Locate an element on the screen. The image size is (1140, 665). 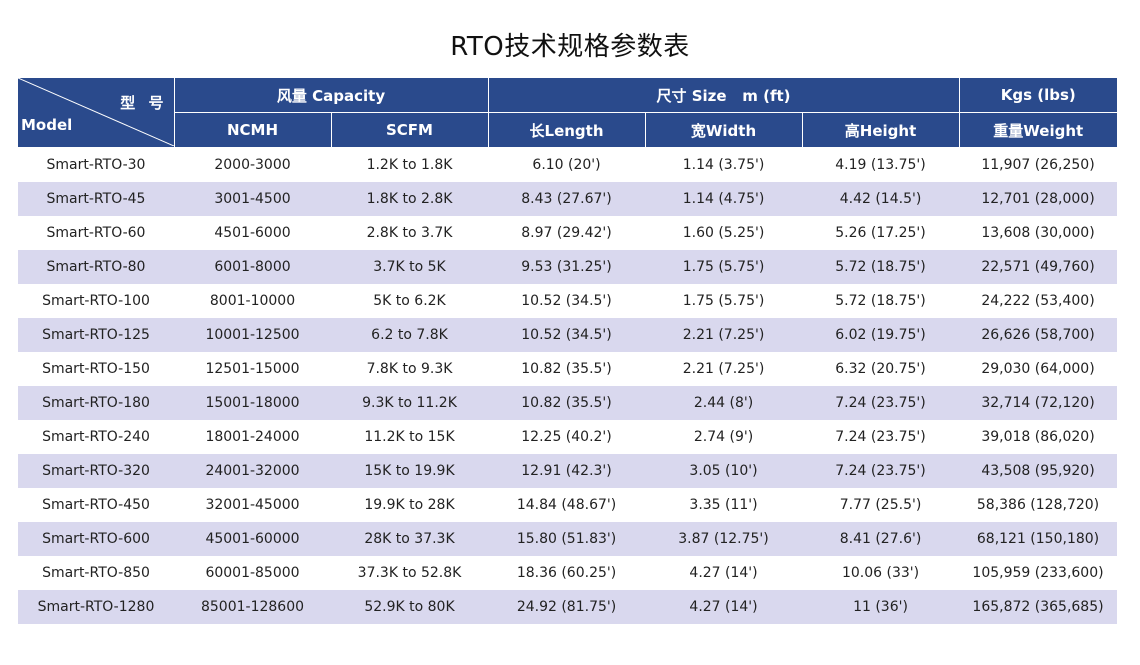
cell-ncmh: 3001-4500 is located at coordinates (252, 199).